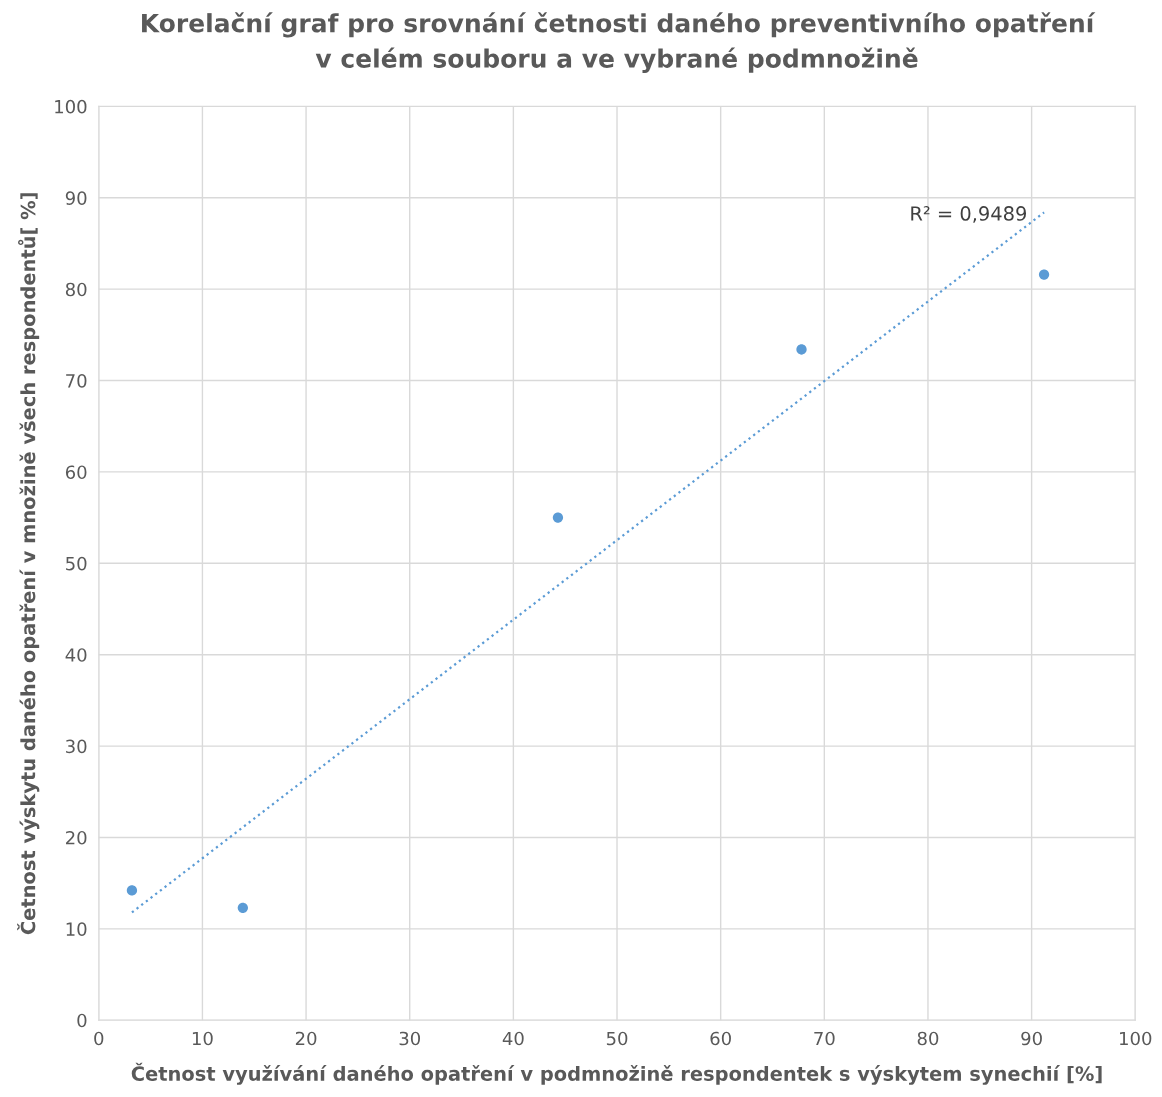  What do you see at coordinates (720, 1038) in the screenshot?
I see `x-tick-label: 60` at bounding box center [720, 1038].